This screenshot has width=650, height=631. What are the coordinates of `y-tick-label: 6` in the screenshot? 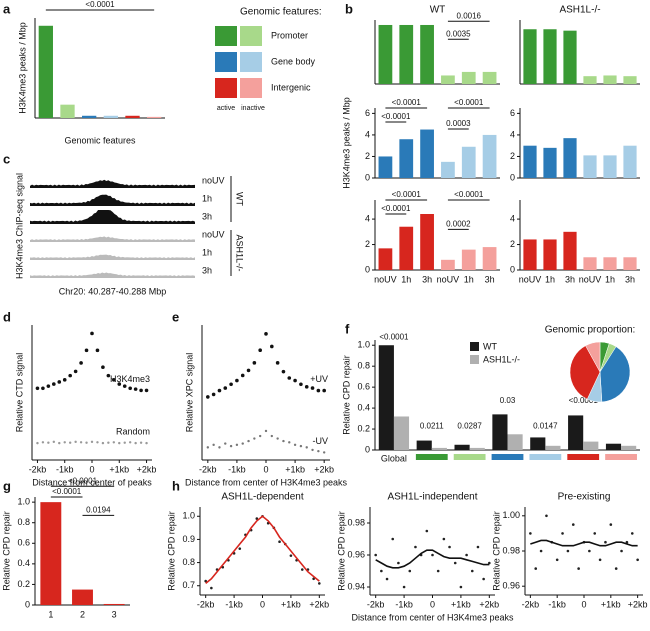 It's located at (512, 113).